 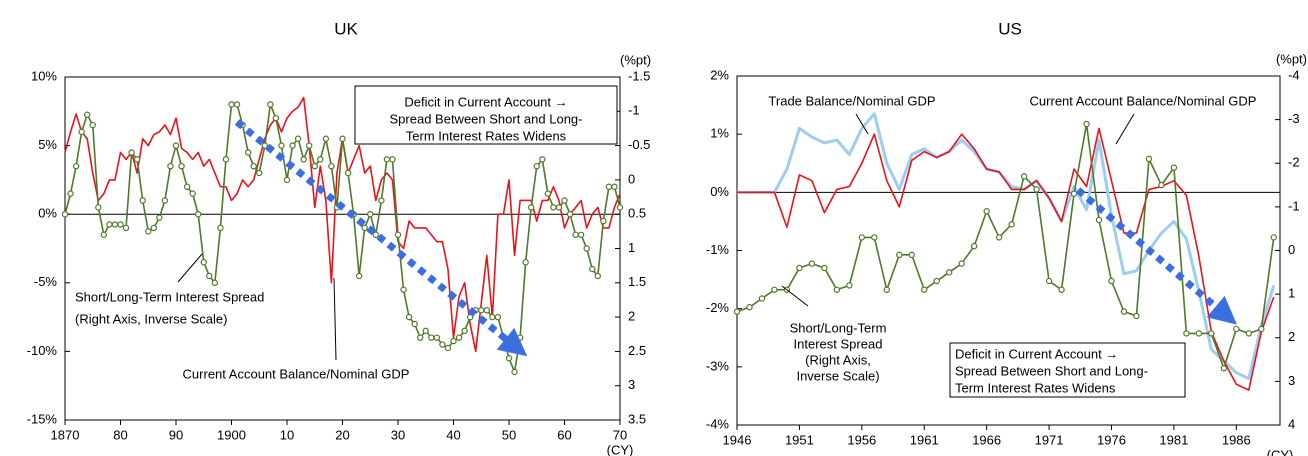 I want to click on annotation-text: (Right Axis, Inverse Scale), so click(x=151, y=318).